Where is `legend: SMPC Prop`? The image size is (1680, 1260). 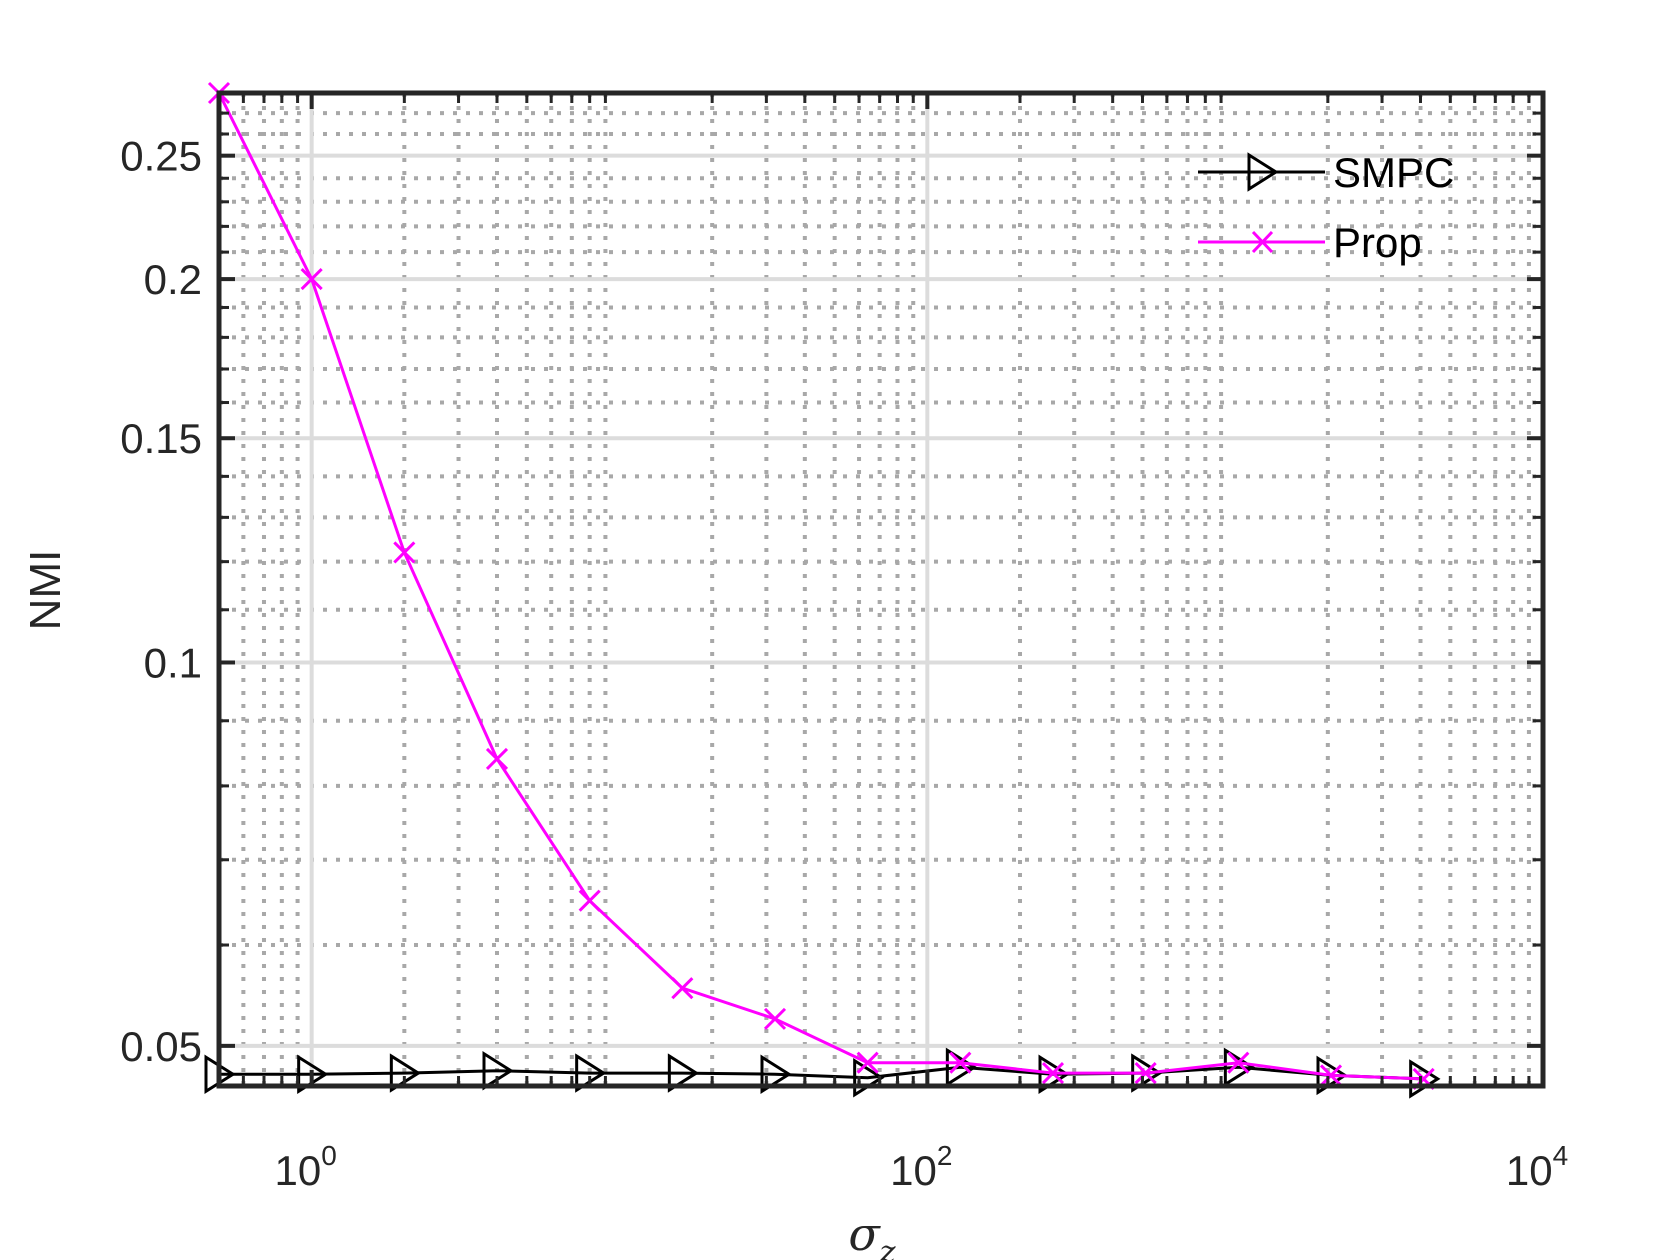
legend: SMPC Prop is located at coordinates (1326, 207).